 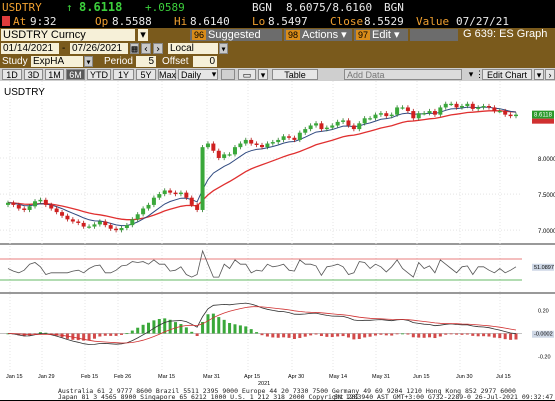 I want to click on period-button-max: Max, so click(x=167, y=74).